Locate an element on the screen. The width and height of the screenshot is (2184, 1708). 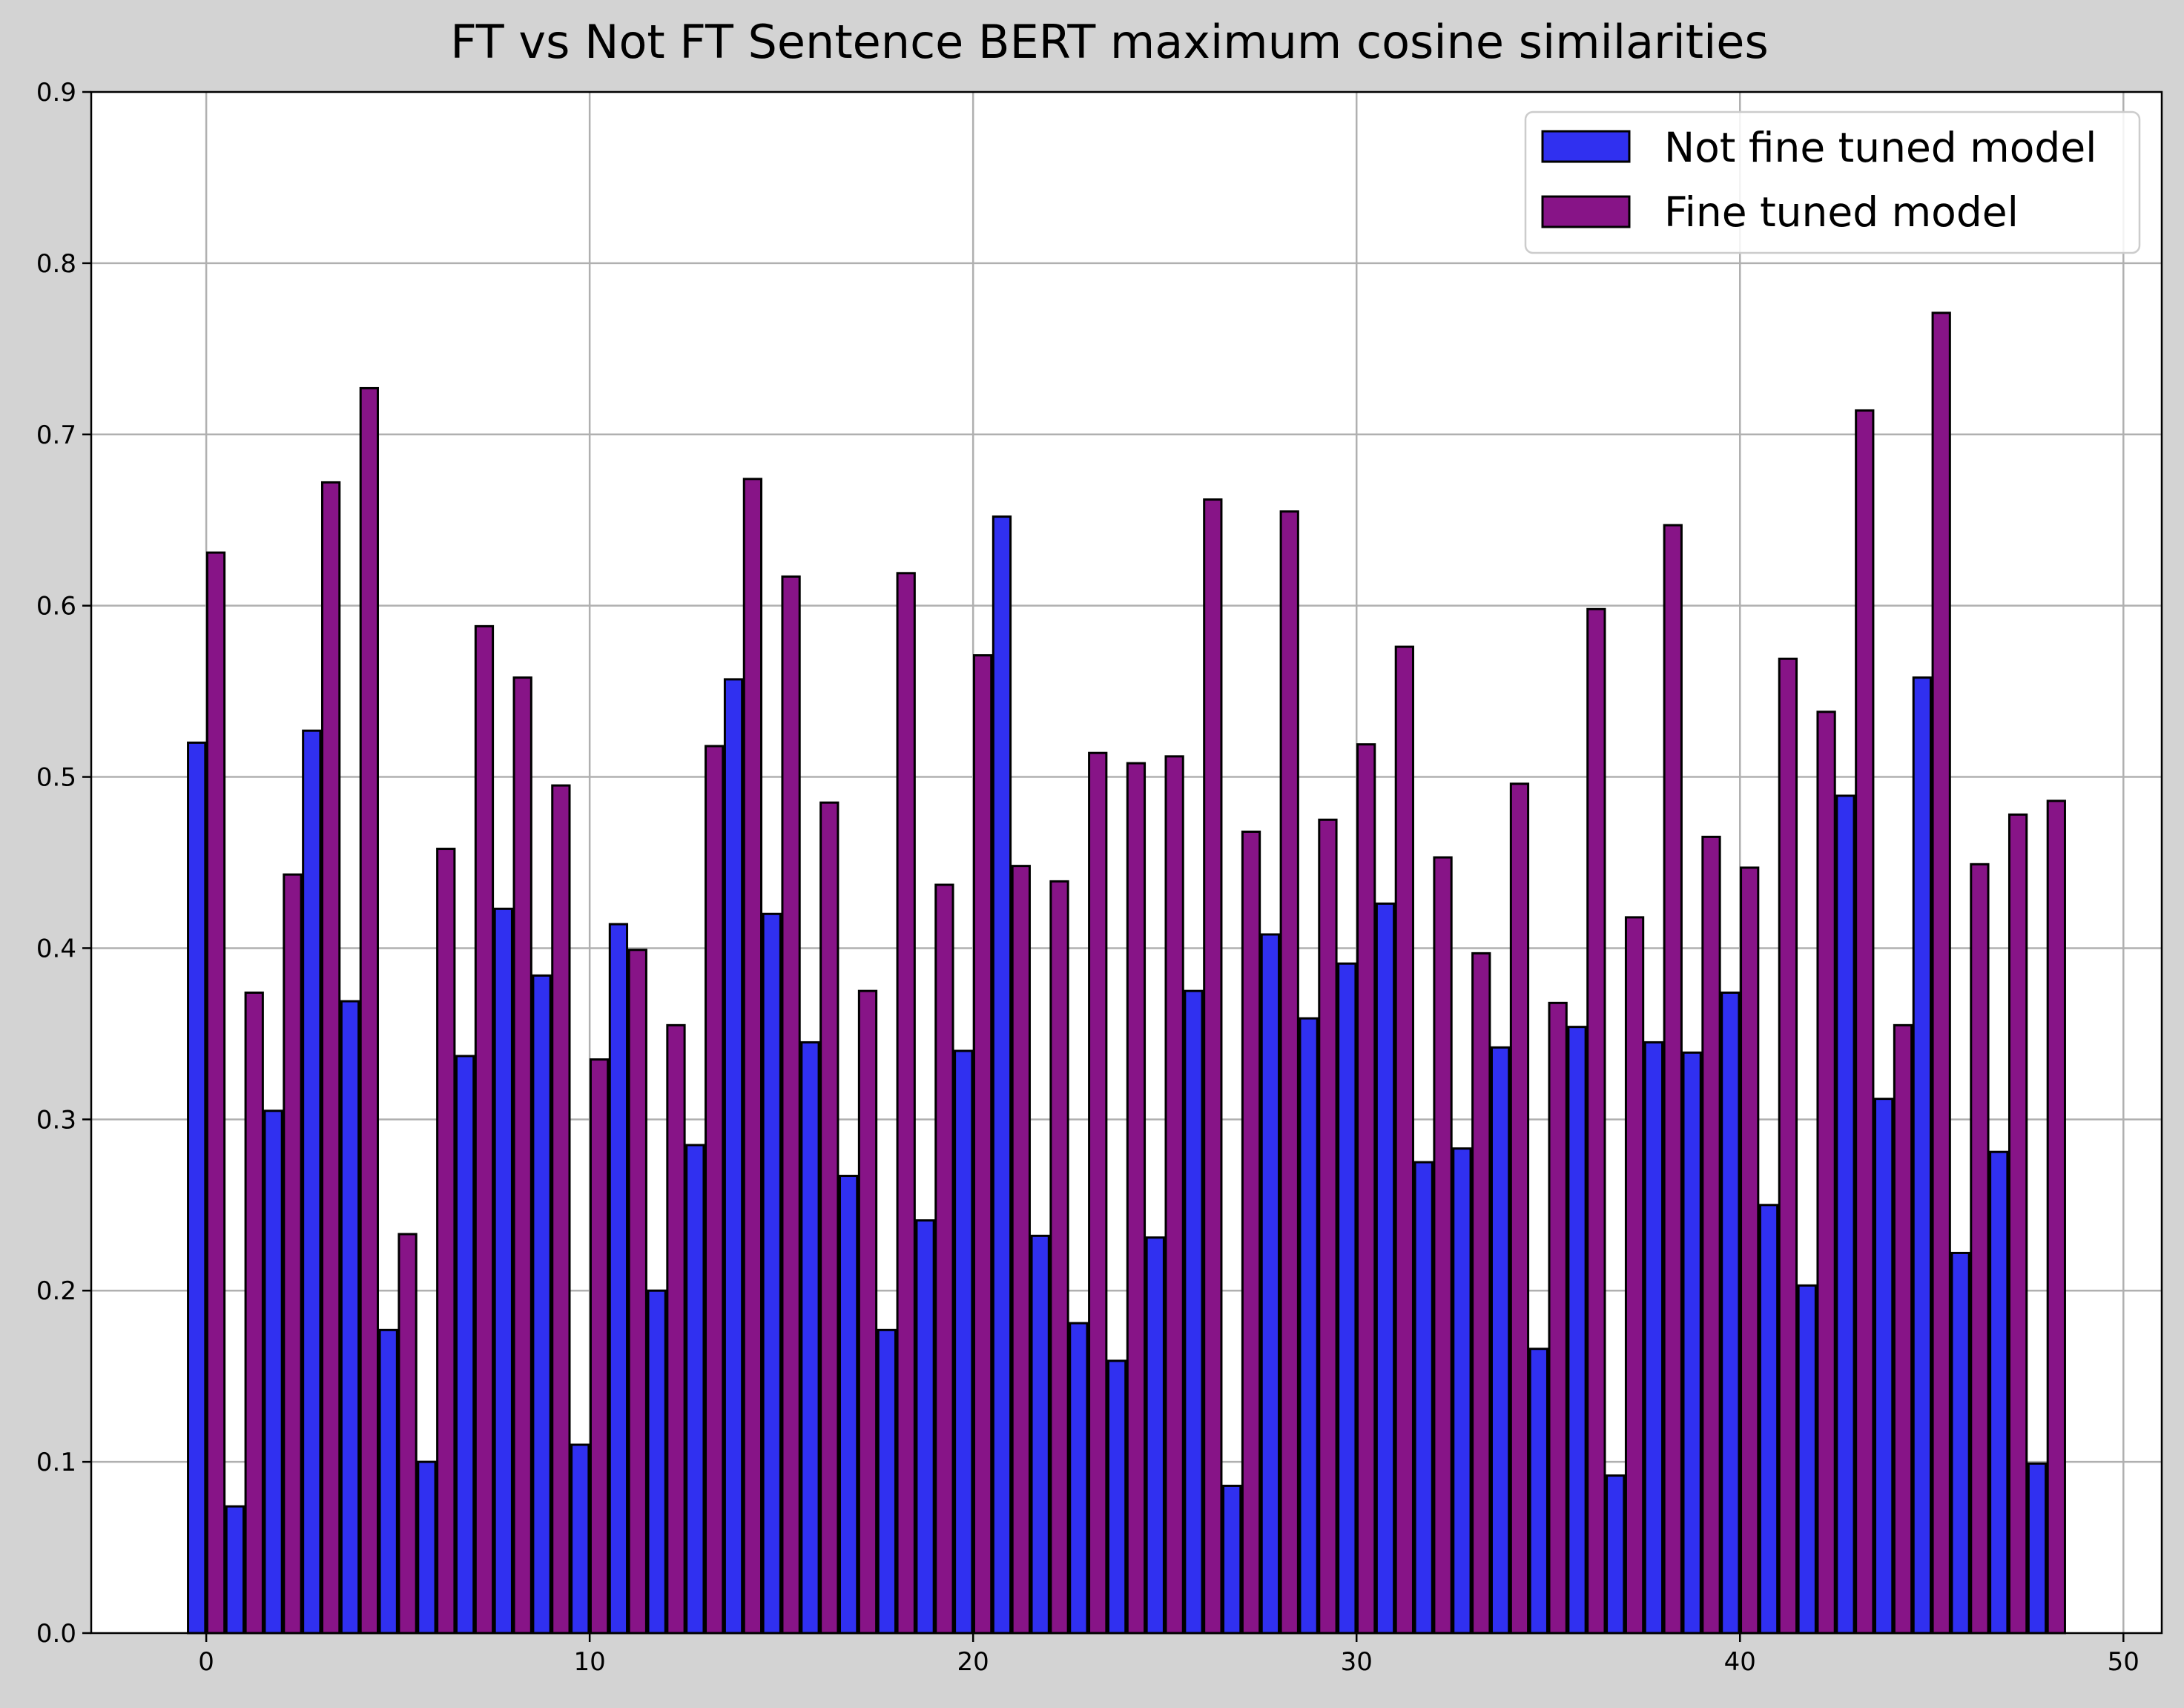
legend: Not fine tuned model Fine tuned model is located at coordinates (1832, 182).